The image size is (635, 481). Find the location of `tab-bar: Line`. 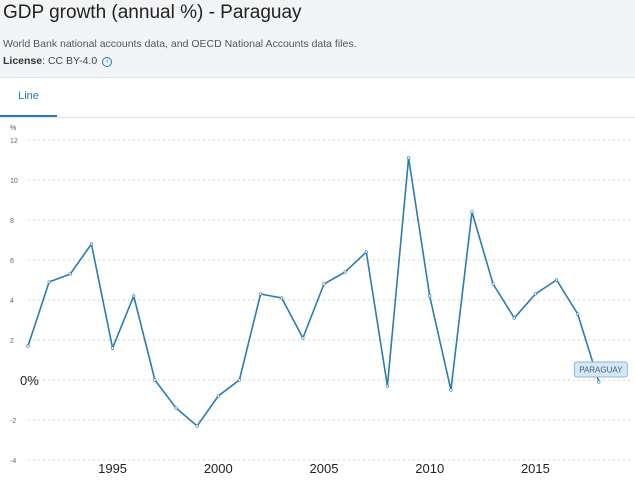

tab-bar: Line is located at coordinates (317, 98).